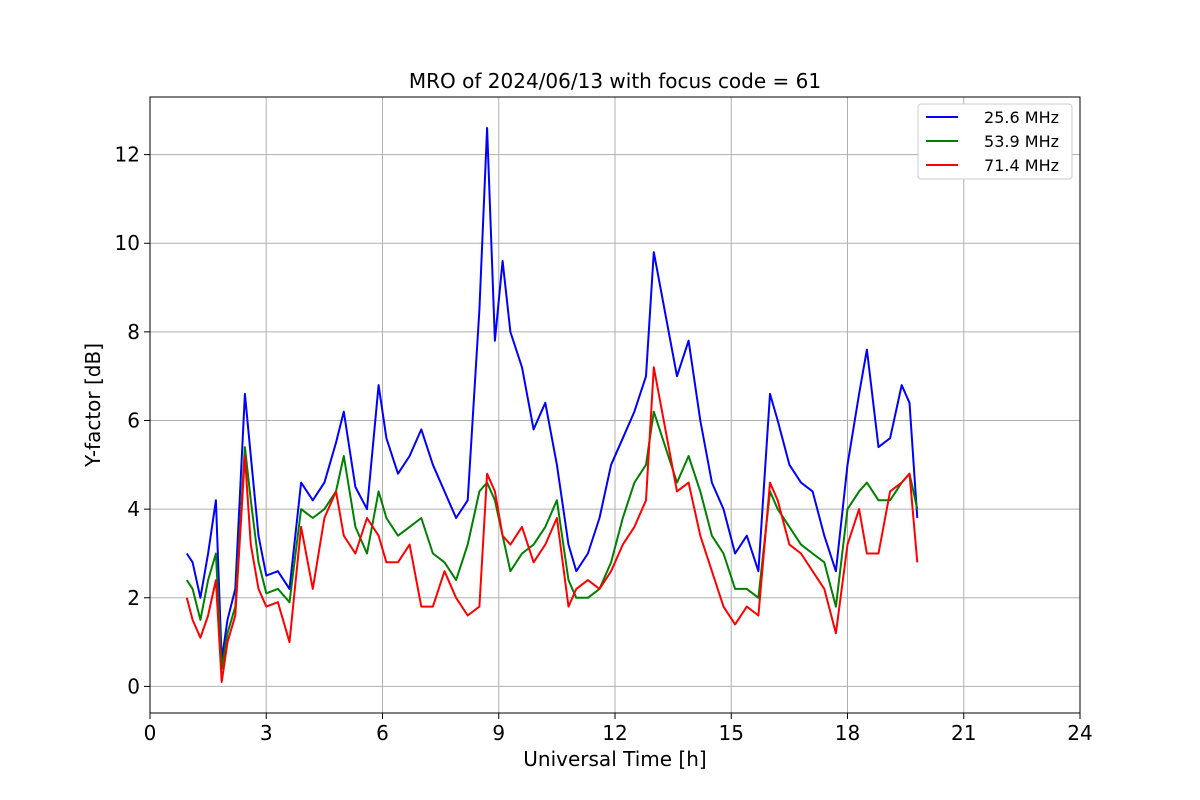 The width and height of the screenshot is (1200, 800). I want to click on x-tick-label: 12, so click(614, 733).